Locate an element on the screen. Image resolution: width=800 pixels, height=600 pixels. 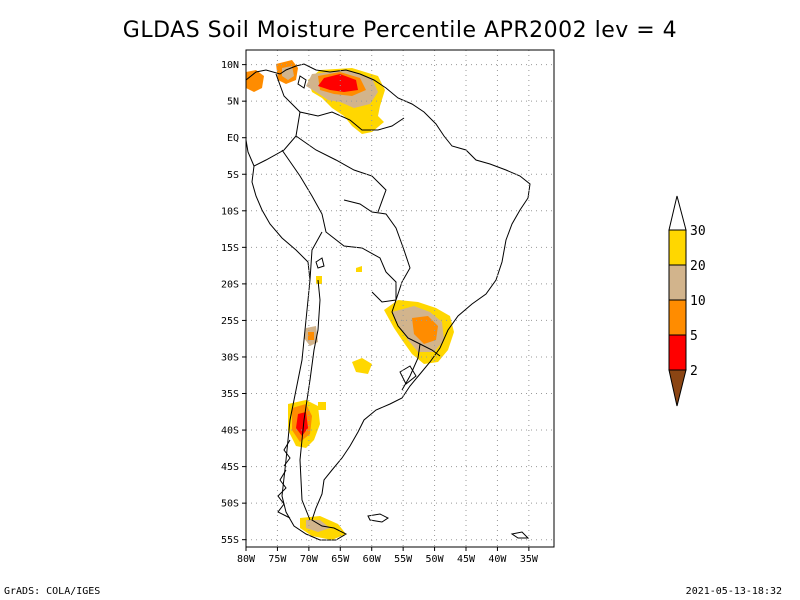
lat-tick-label: 45S is located at coordinates (230, 467).